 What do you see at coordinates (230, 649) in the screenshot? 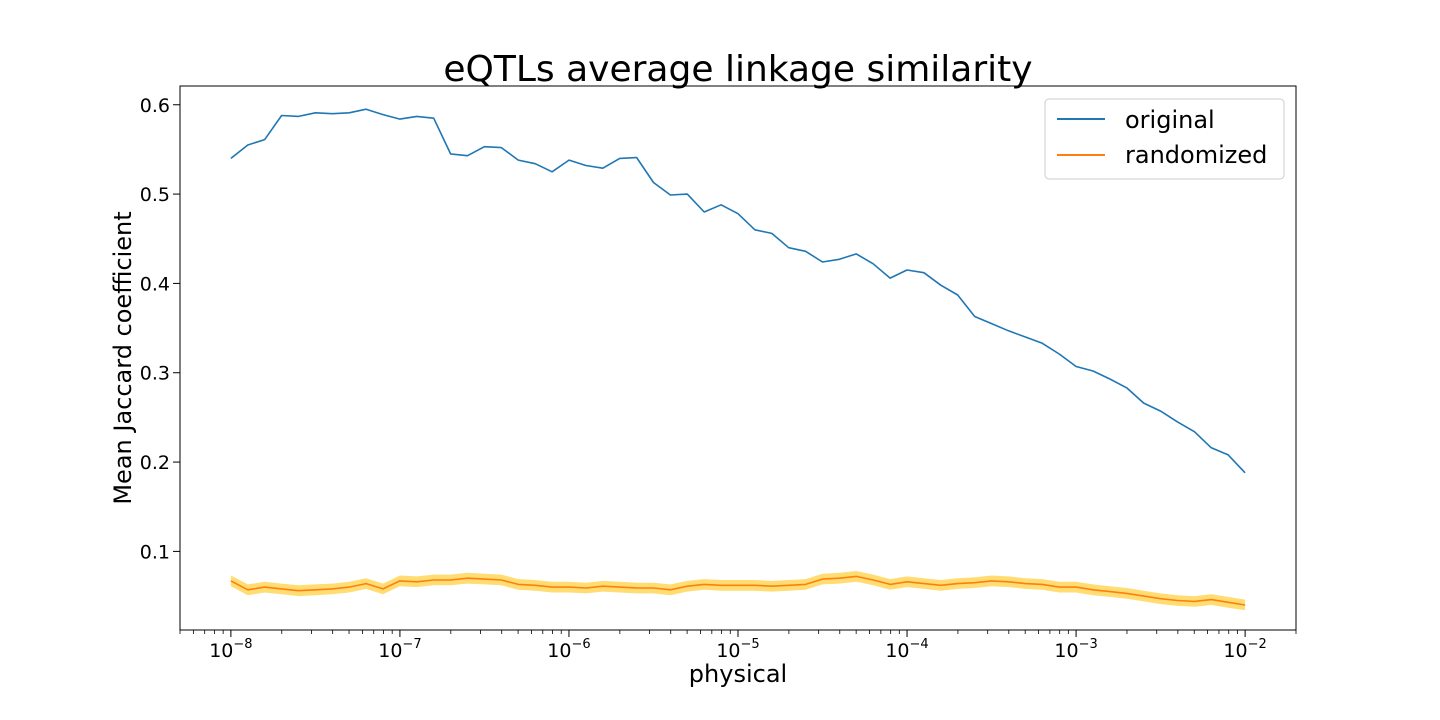
I see `x-tick-label-0: 10⁻⁸` at bounding box center [230, 649].